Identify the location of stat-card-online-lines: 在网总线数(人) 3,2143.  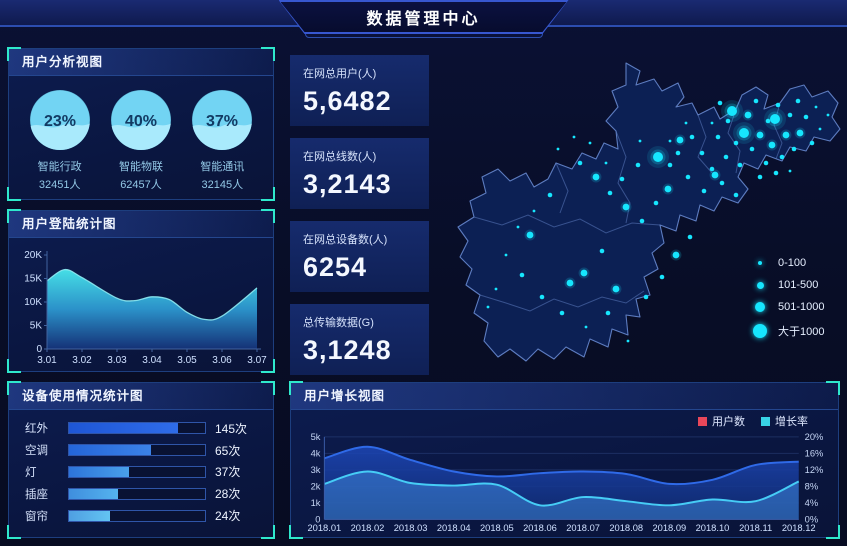
(359, 173).